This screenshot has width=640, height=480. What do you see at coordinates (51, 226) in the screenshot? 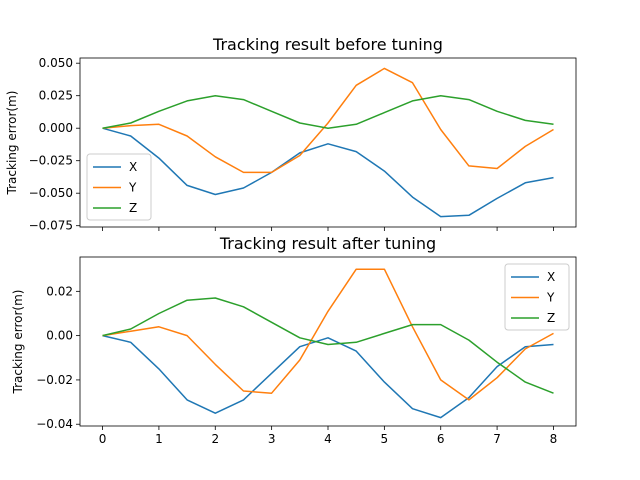
I see `y-tick-label: −0.075` at bounding box center [51, 226].